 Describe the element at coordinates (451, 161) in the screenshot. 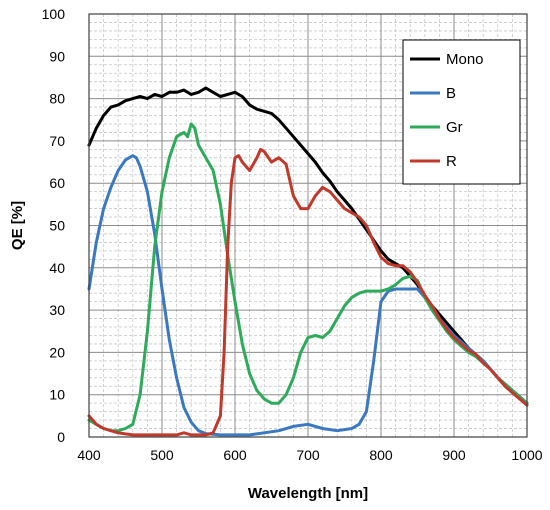

I see `legend-label-r: R` at that location.